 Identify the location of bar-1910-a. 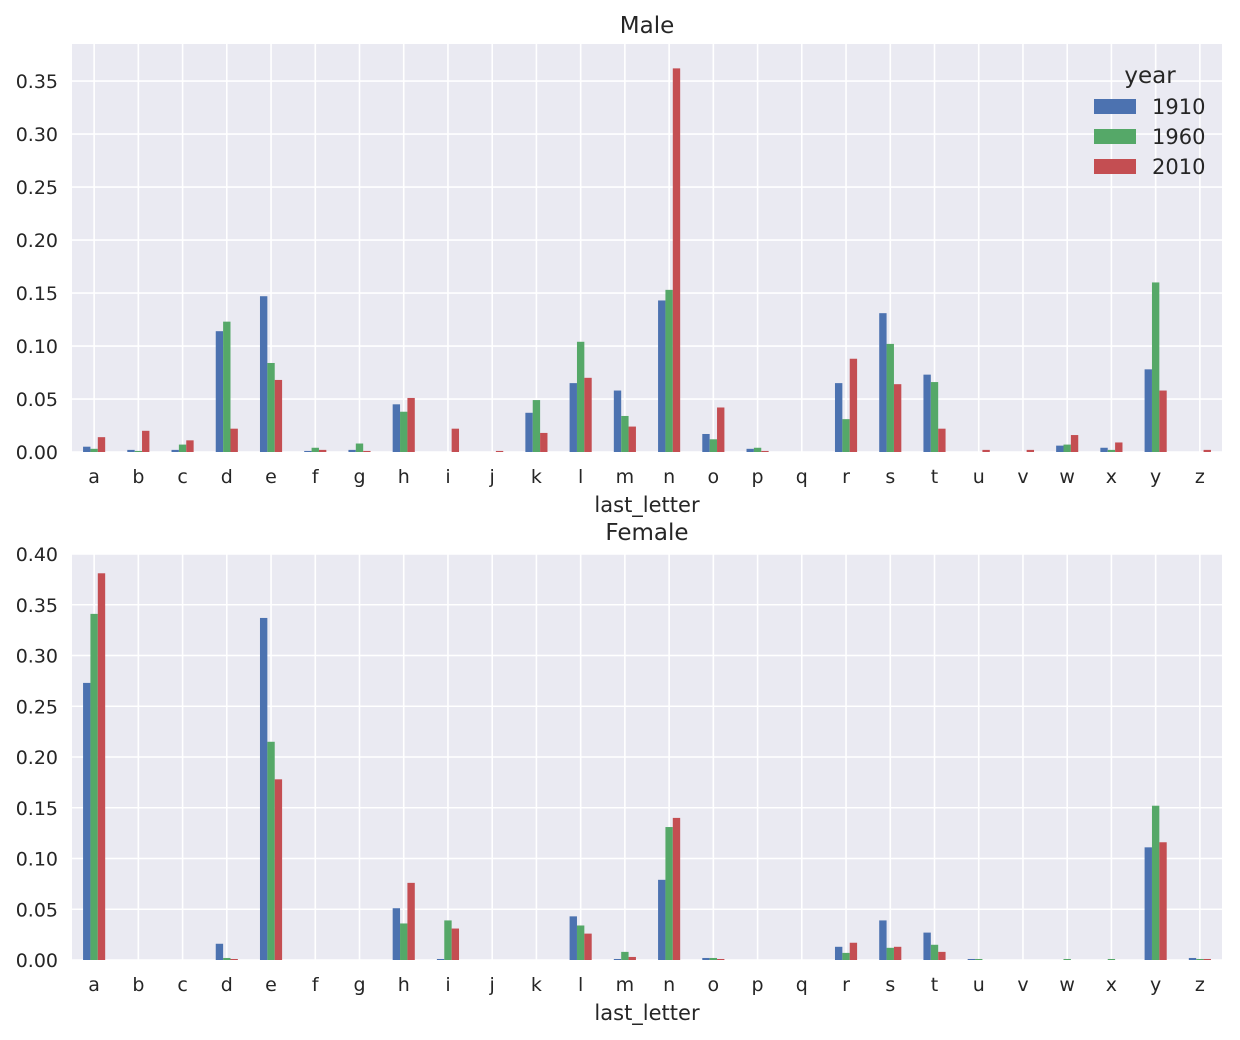
(87, 449).